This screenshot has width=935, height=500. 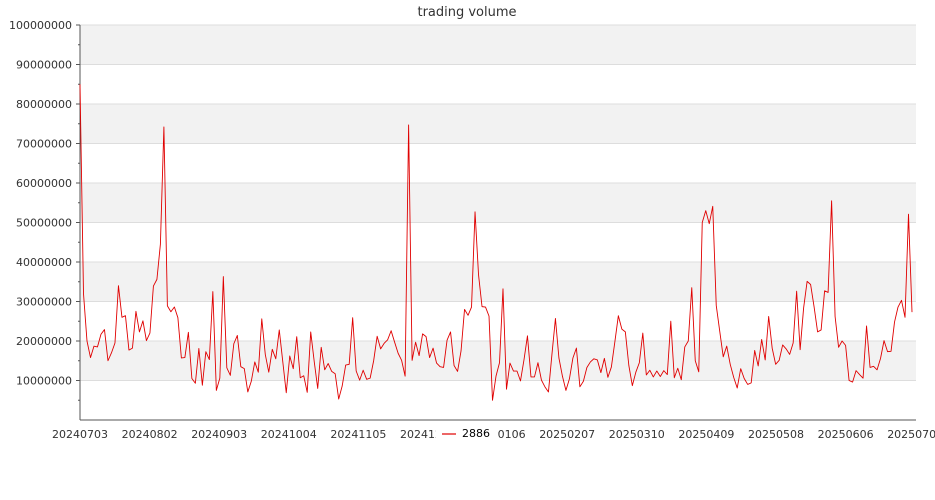 I want to click on y-tick-label: 70000000, so click(x=44, y=144).